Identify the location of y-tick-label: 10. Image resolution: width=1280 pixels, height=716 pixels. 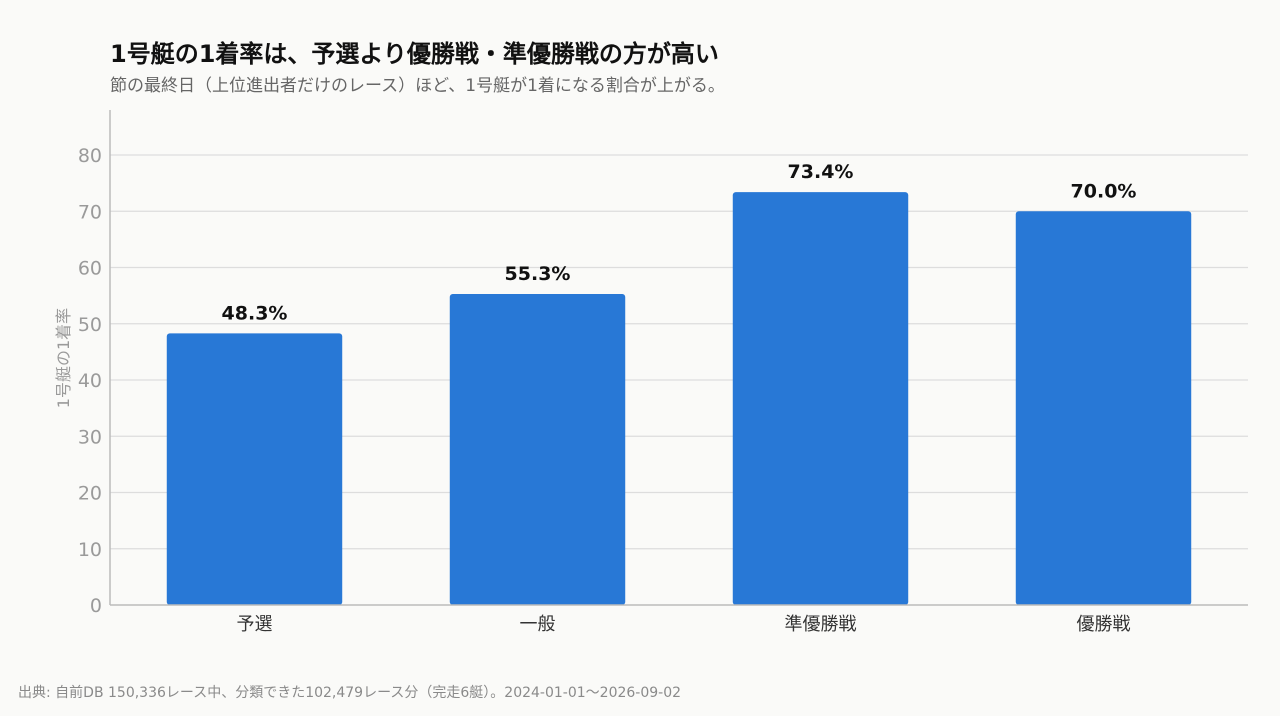
(90, 550).